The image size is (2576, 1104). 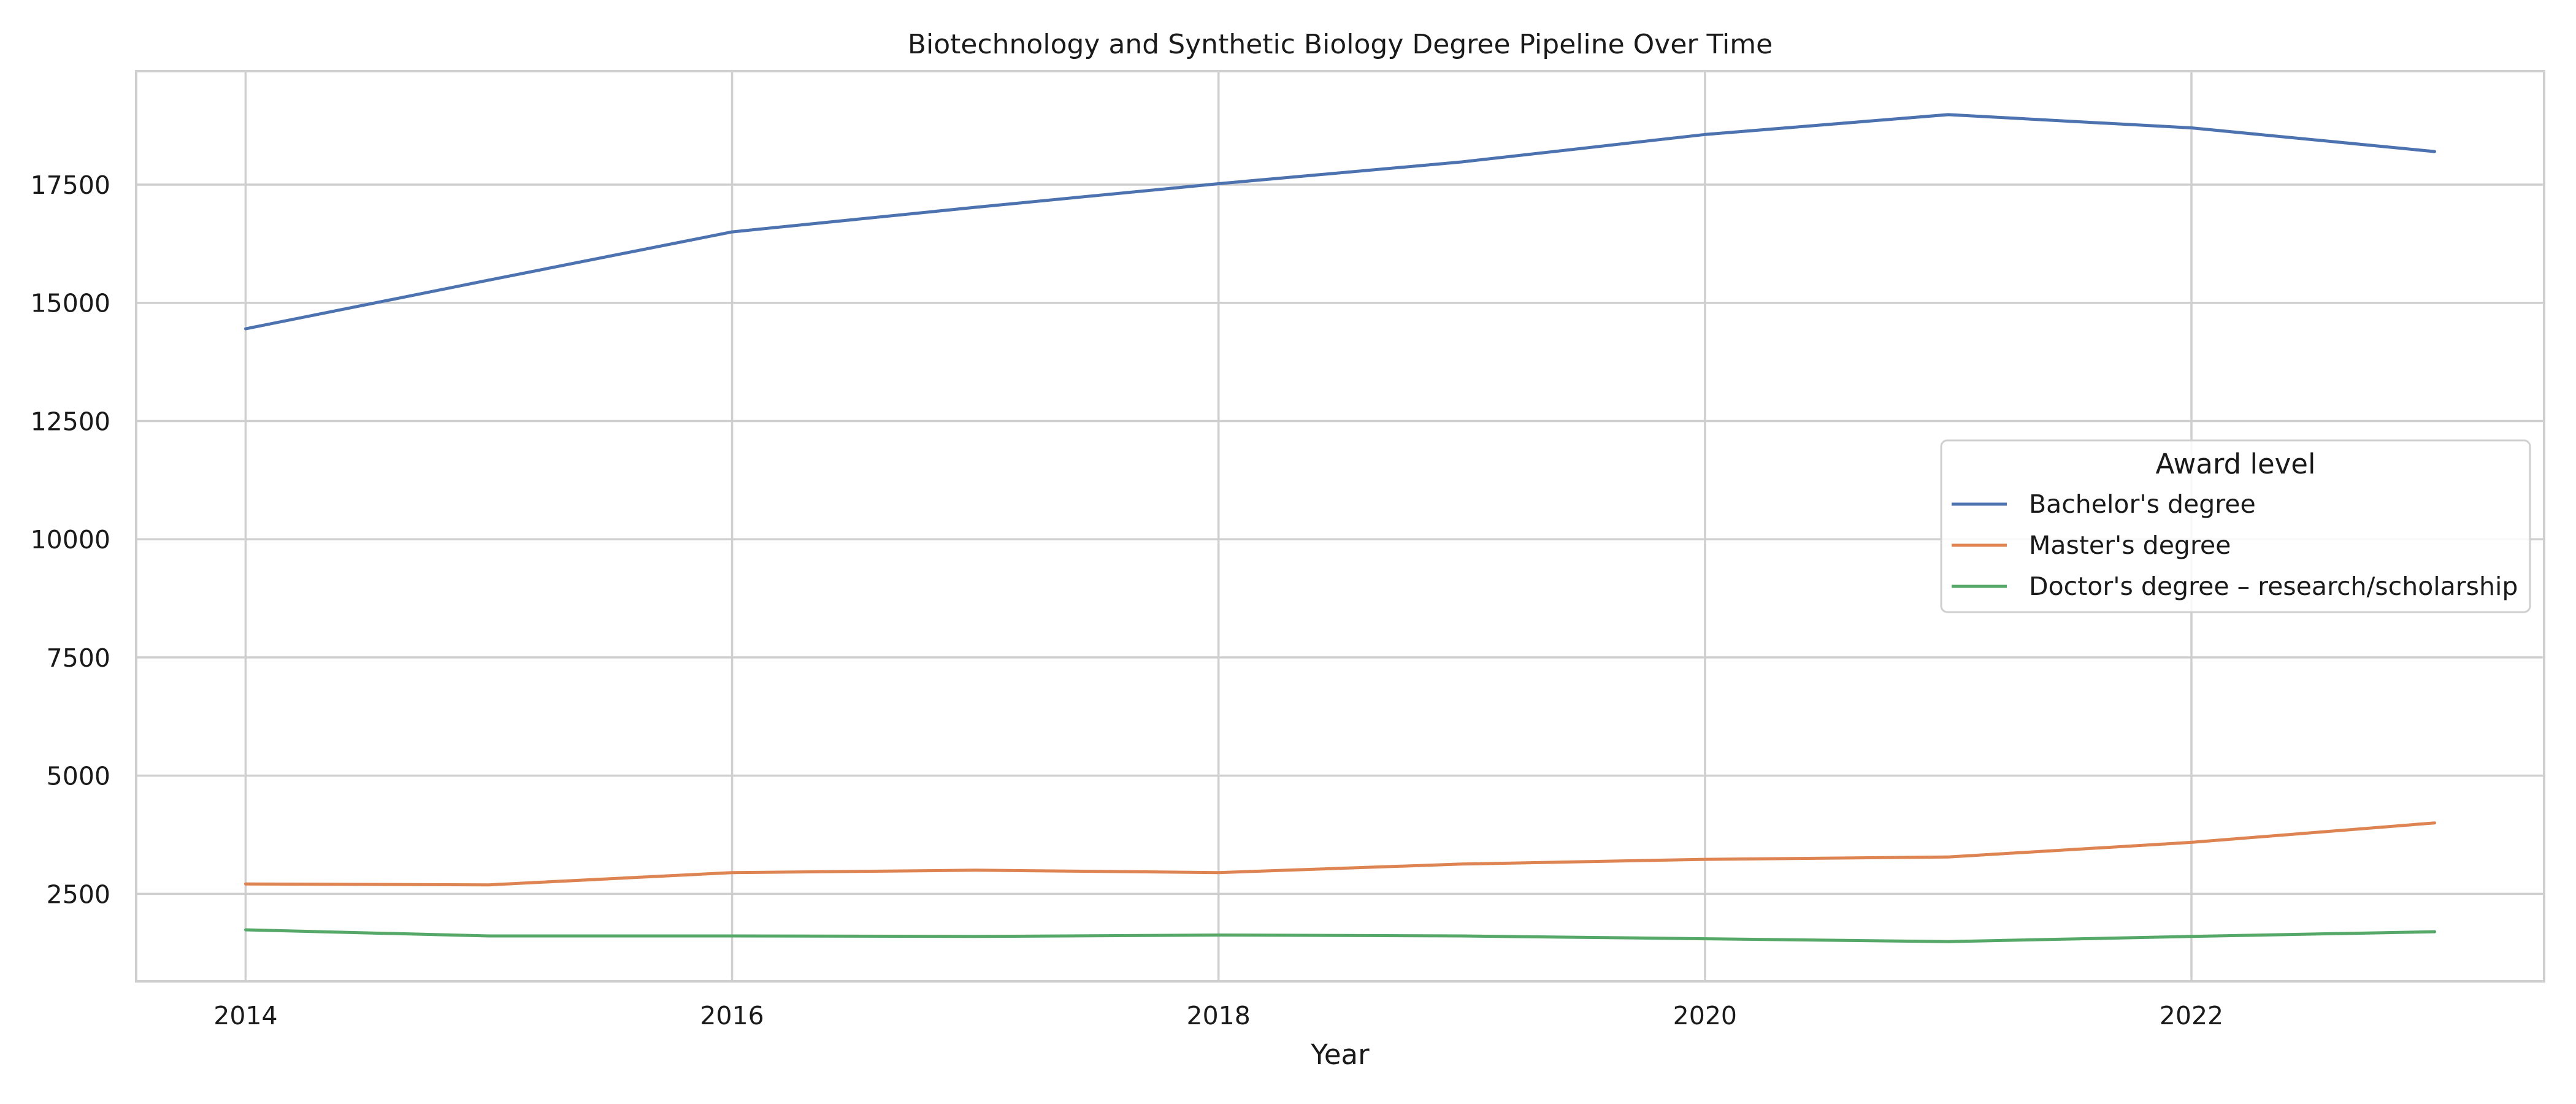 What do you see at coordinates (70, 421) in the screenshot?
I see `y-tick-label: 12500` at bounding box center [70, 421].